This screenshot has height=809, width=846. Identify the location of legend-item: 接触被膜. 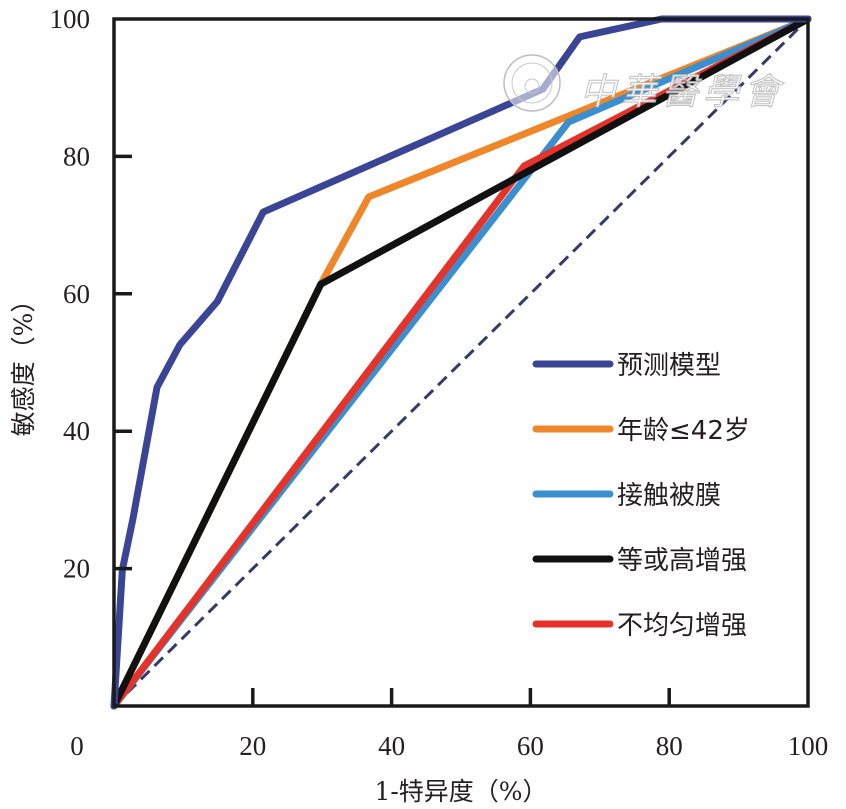
(626, 496).